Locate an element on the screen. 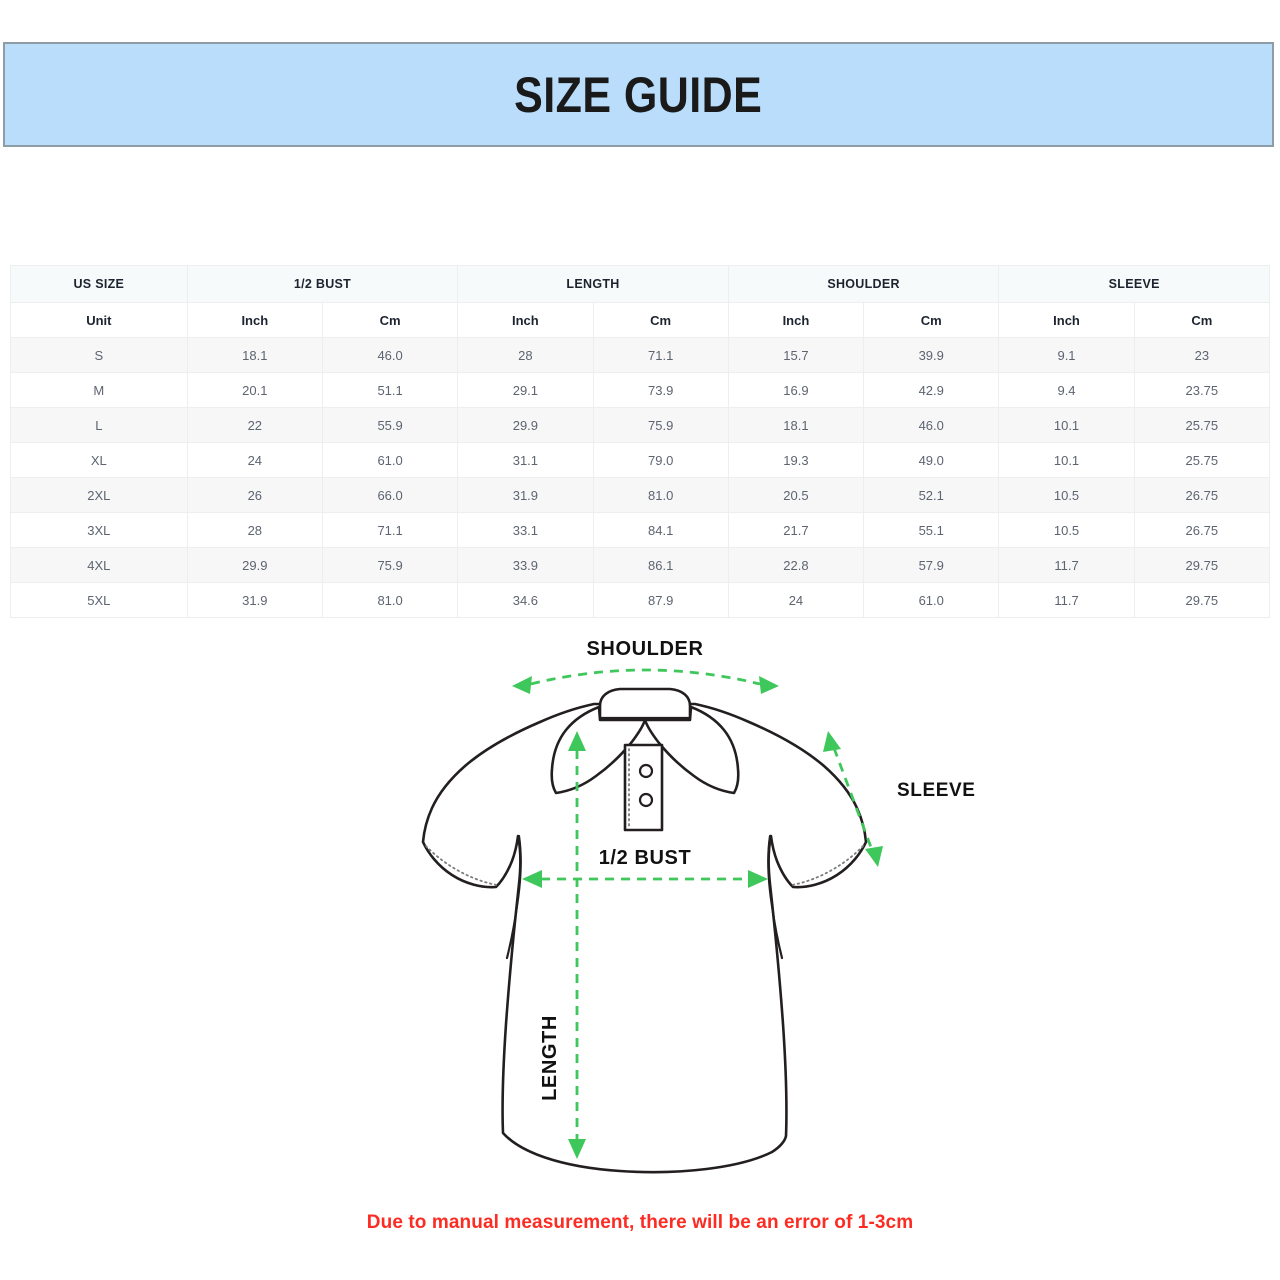 Image resolution: width=1280 pixels, height=1280 pixels. unit-header-length-cm: Cm is located at coordinates (660, 320).